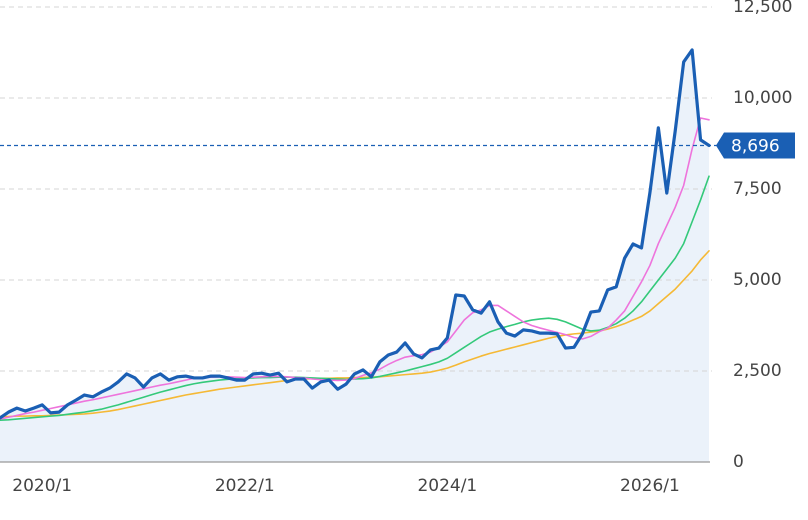  Describe the element at coordinates (738, 462) in the screenshot. I see `y-tick-label: 0` at that location.